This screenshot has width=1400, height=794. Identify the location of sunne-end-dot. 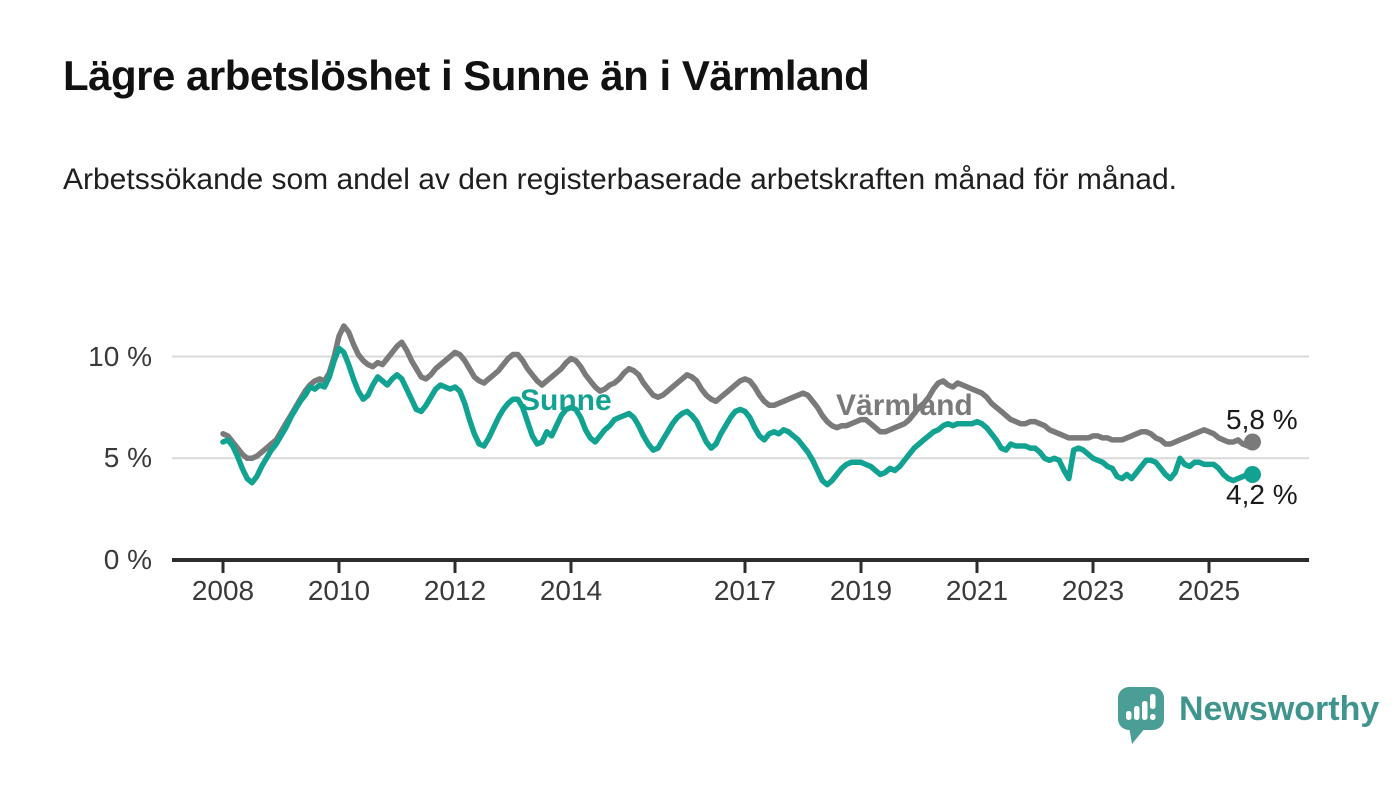
(1252, 474).